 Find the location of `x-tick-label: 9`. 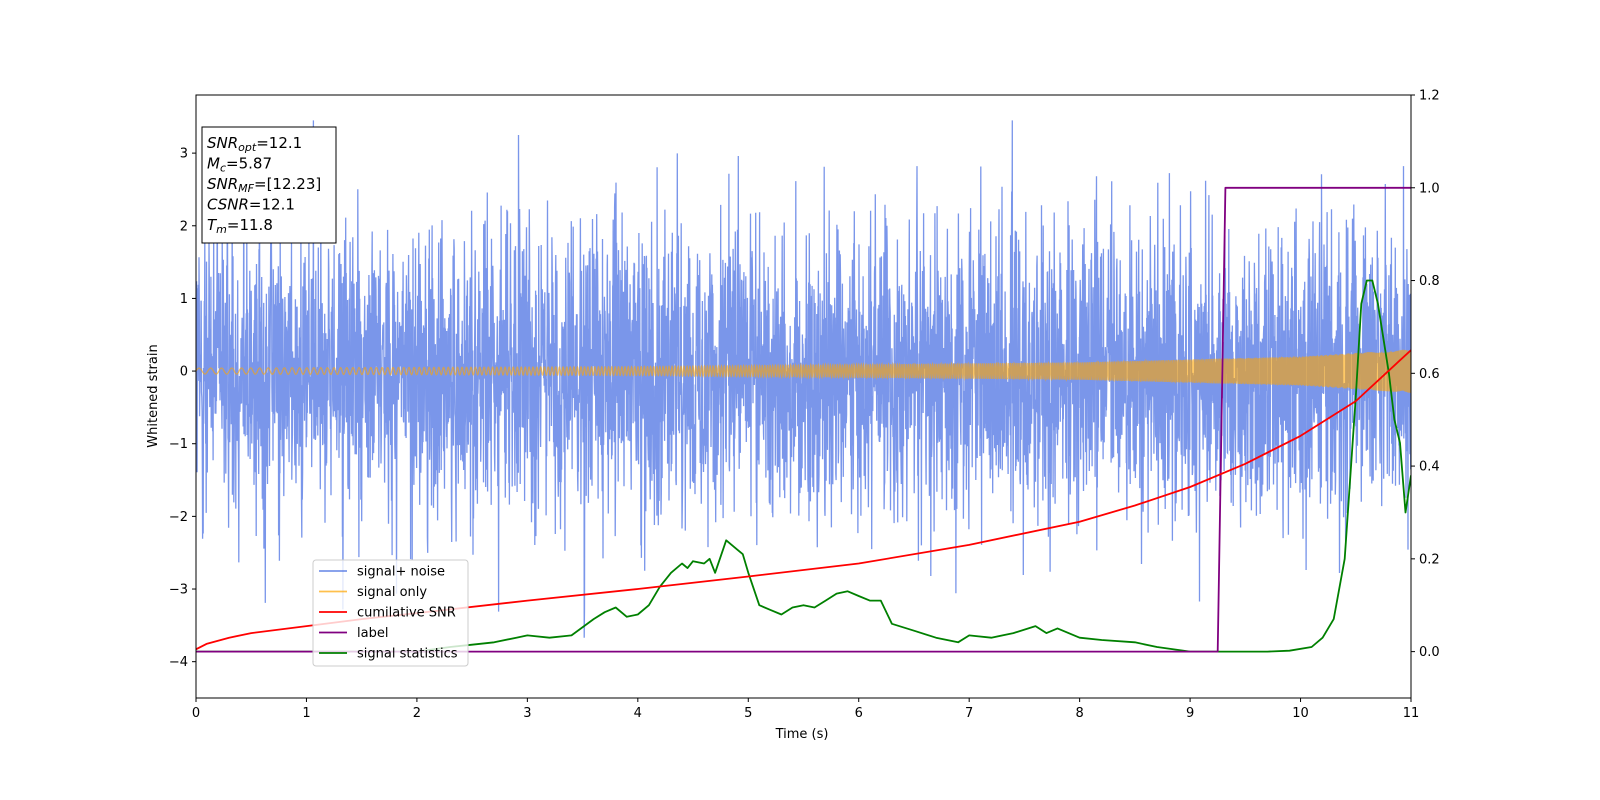

x-tick-label: 9 is located at coordinates (1190, 713).